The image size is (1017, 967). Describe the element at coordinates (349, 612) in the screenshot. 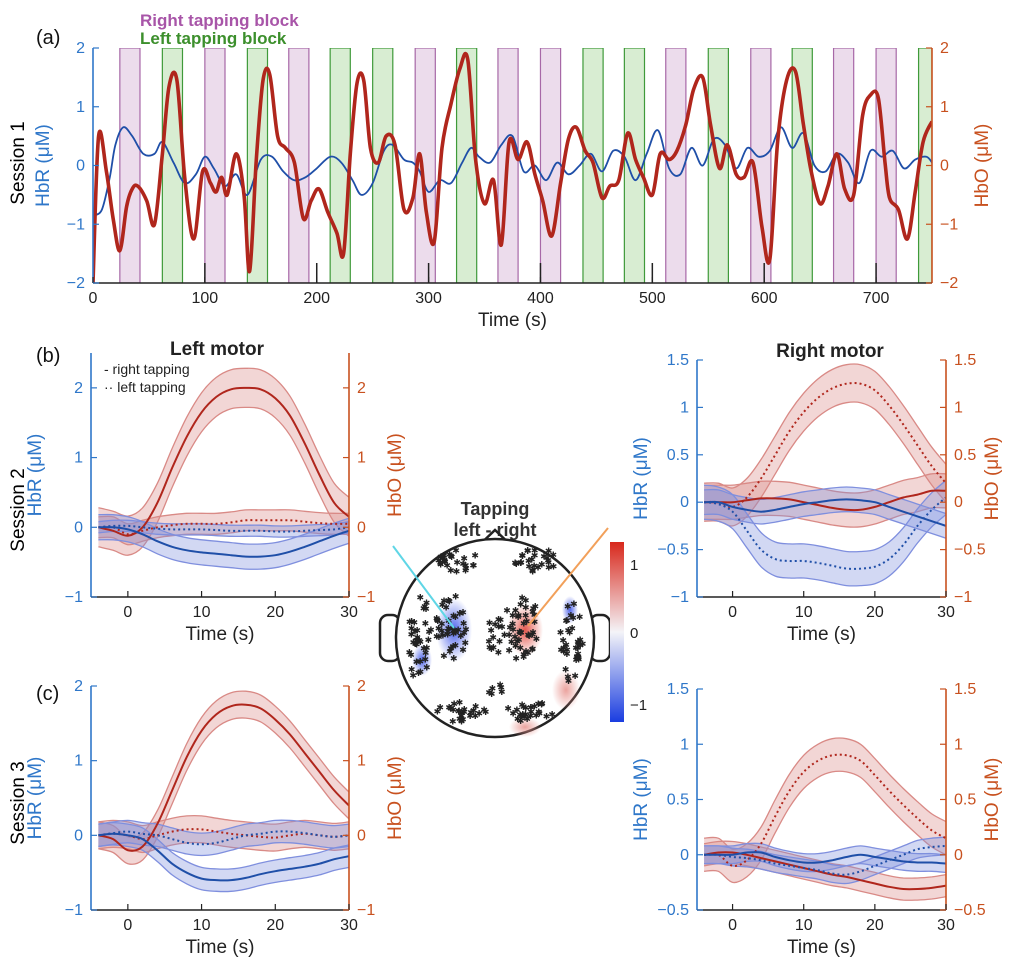

I see `x-tick-label: 30` at that location.